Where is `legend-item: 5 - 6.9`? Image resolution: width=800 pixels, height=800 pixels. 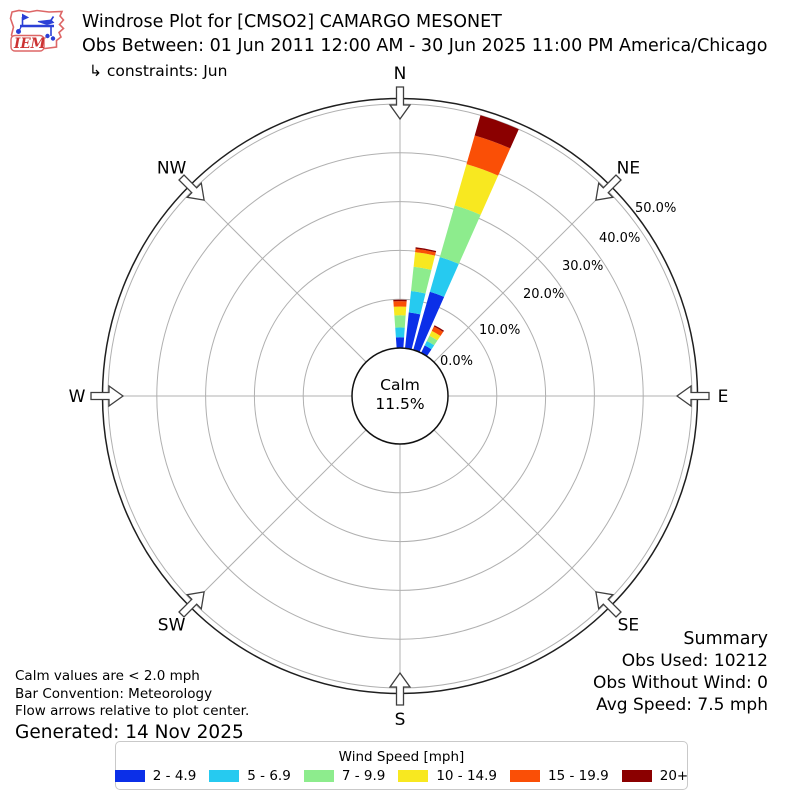 legend-item: 5 - 6.9 is located at coordinates (250, 776).